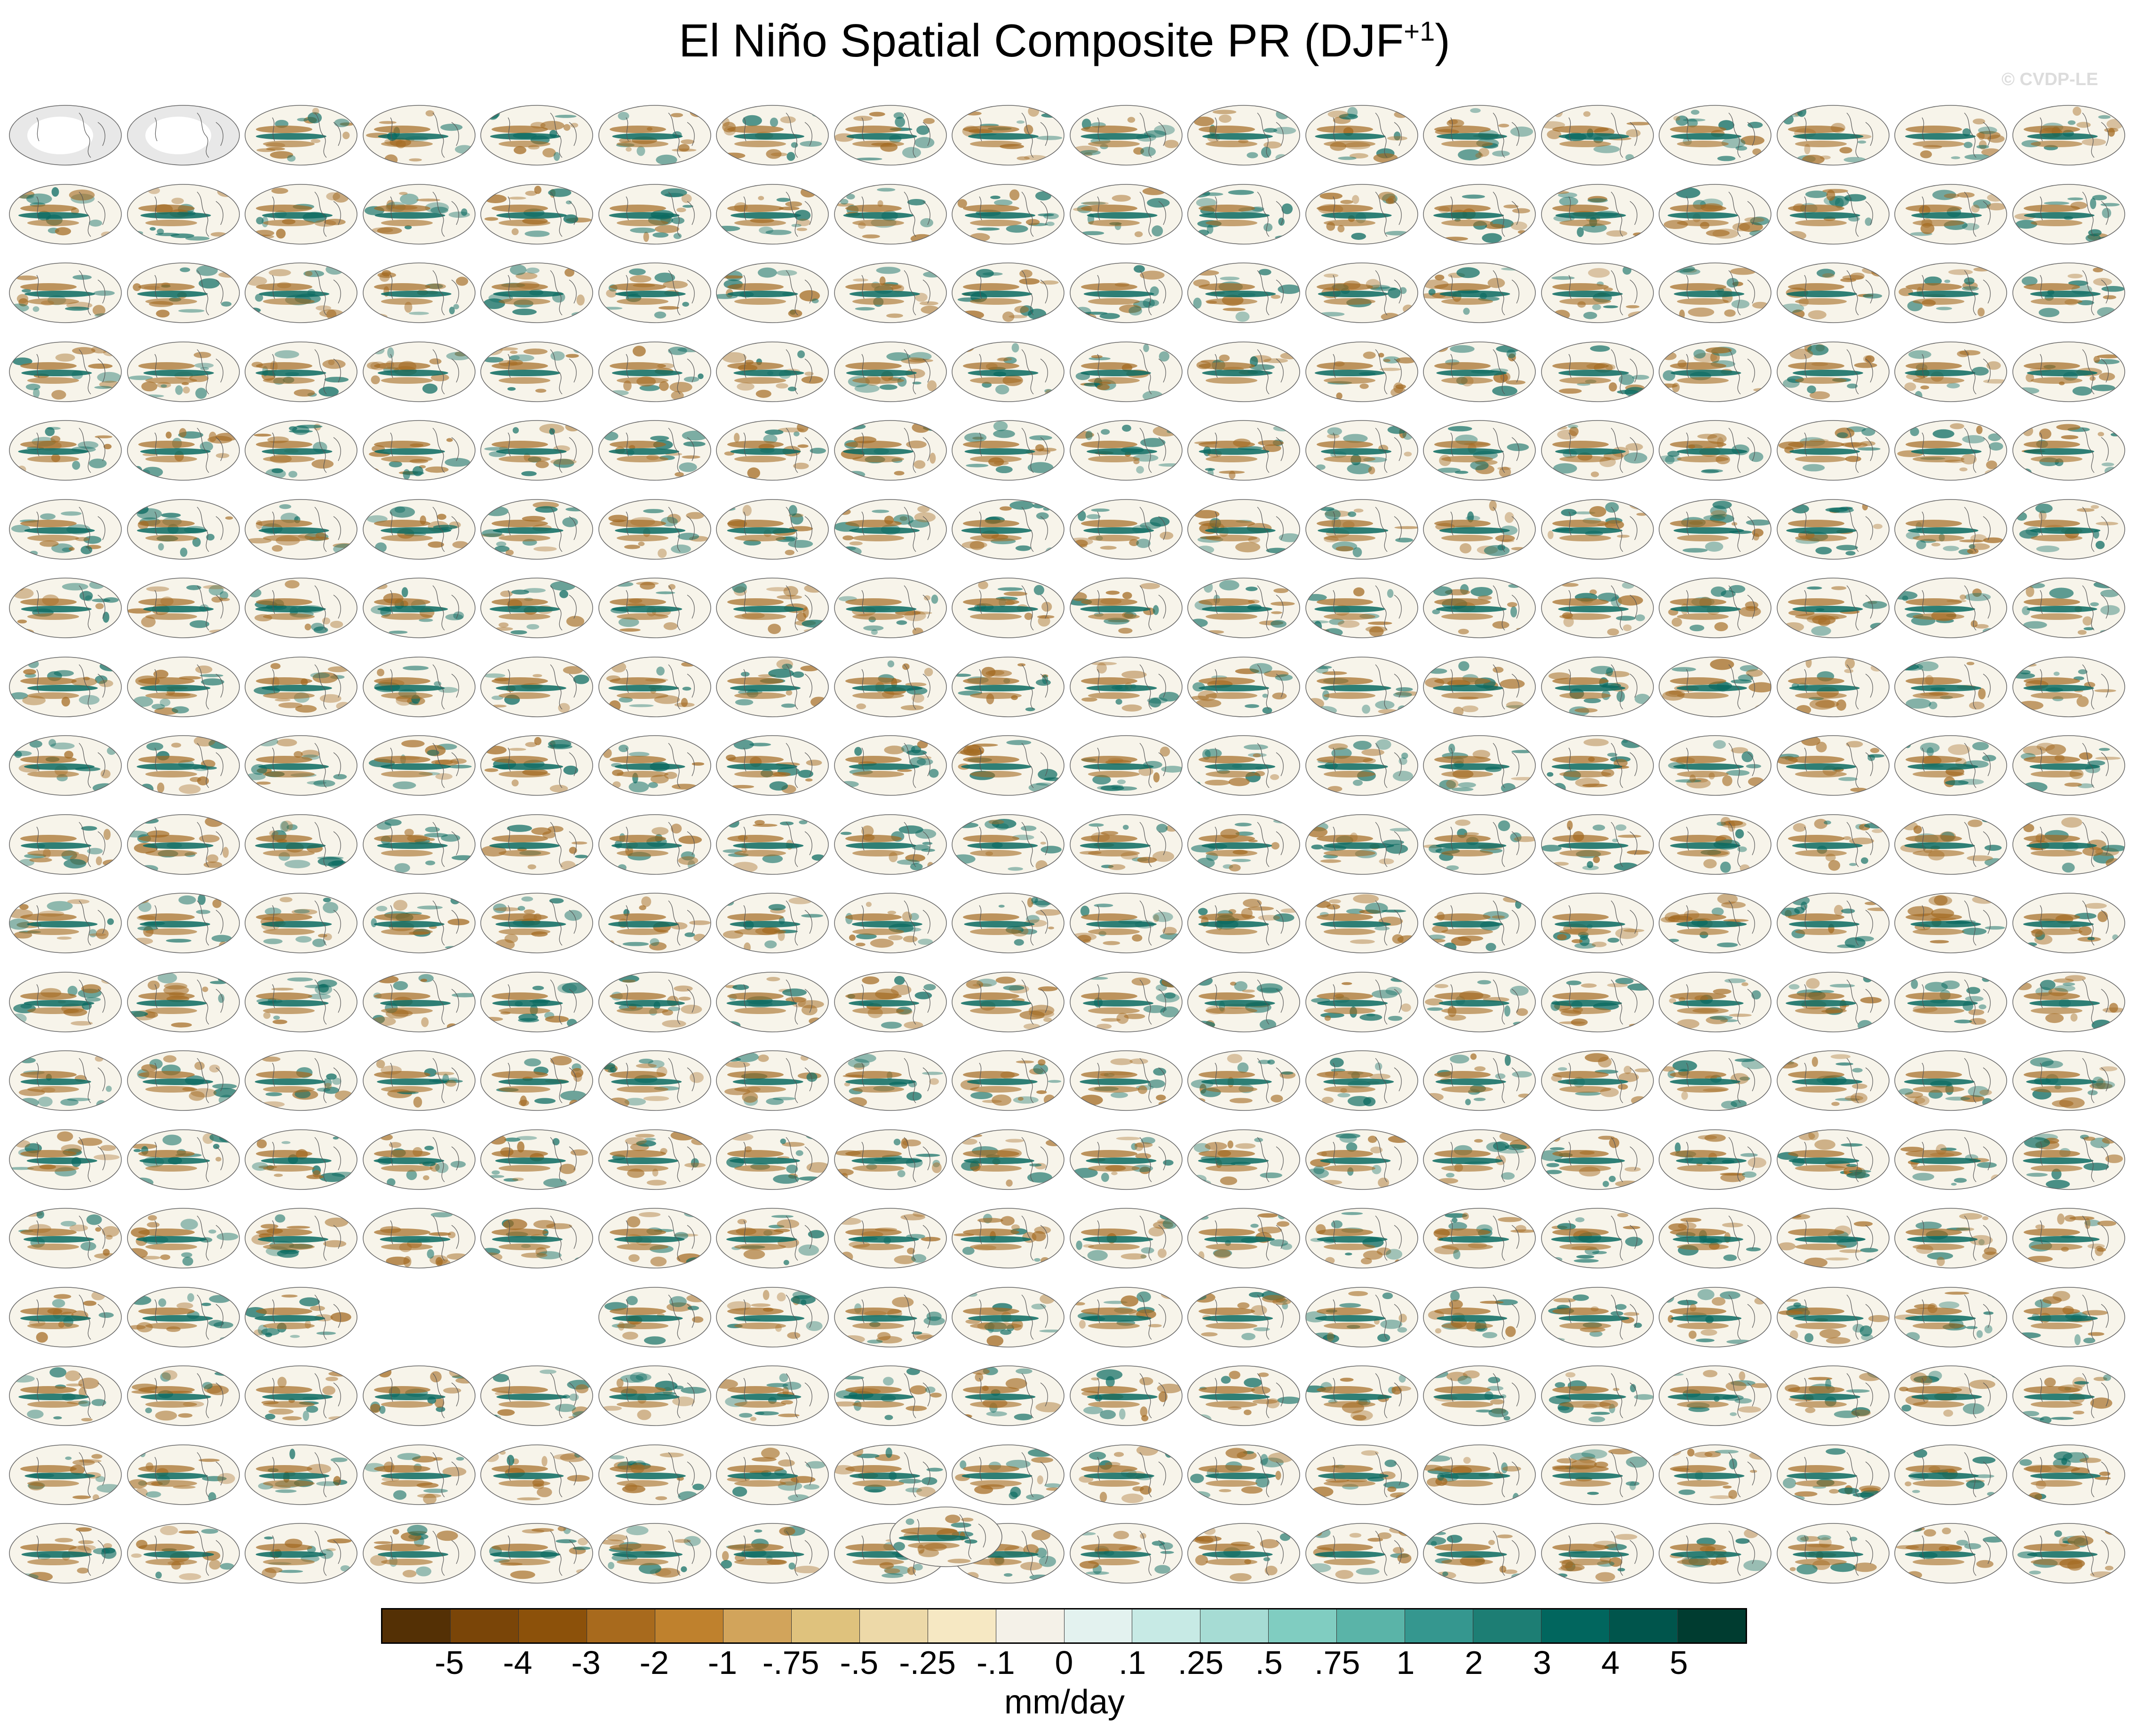  Describe the element at coordinates (1542, 1662) in the screenshot. I see `colorbar-tick-label: 3` at that location.